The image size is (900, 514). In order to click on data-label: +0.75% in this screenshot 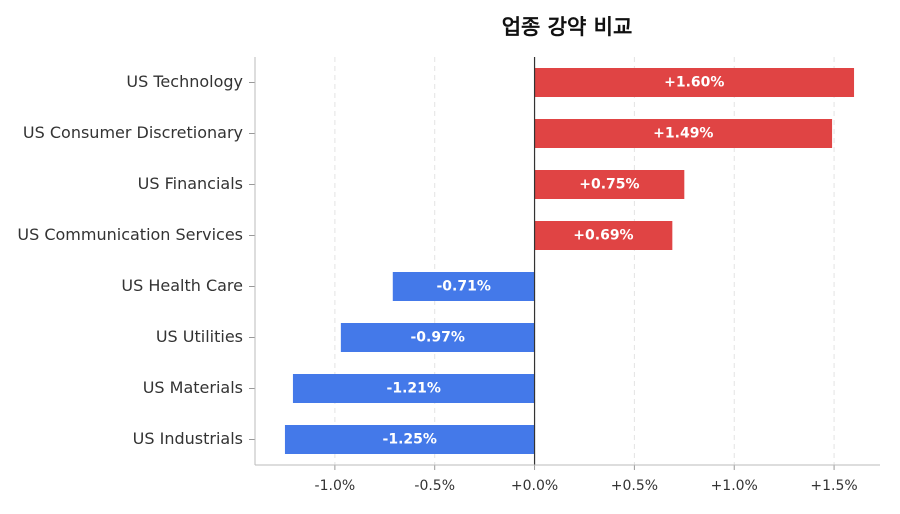, I will do `click(609, 185)`.